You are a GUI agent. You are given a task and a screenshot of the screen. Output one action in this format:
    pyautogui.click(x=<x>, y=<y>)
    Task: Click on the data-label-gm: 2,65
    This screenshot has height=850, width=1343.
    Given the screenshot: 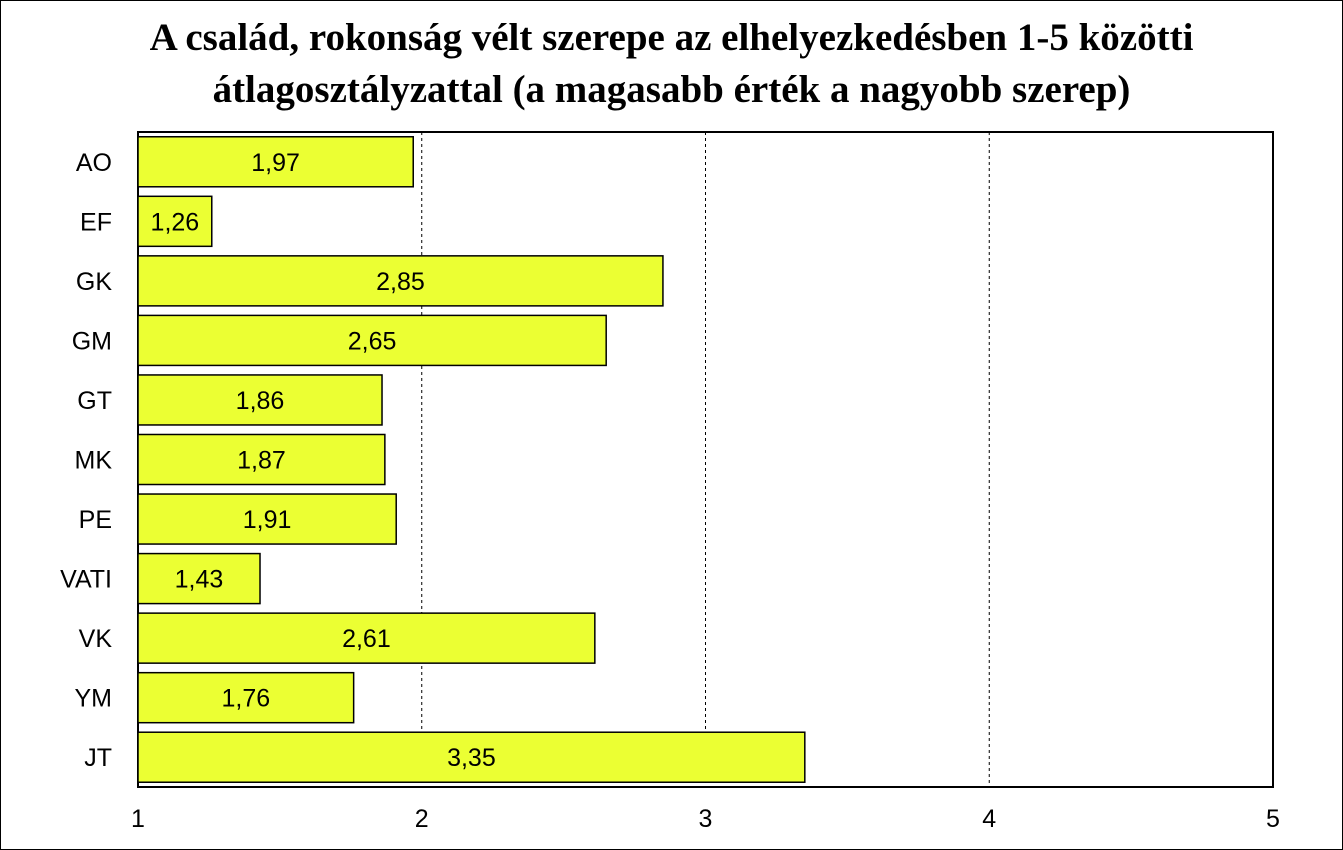 What is the action you would take?
    pyautogui.click(x=372, y=341)
    